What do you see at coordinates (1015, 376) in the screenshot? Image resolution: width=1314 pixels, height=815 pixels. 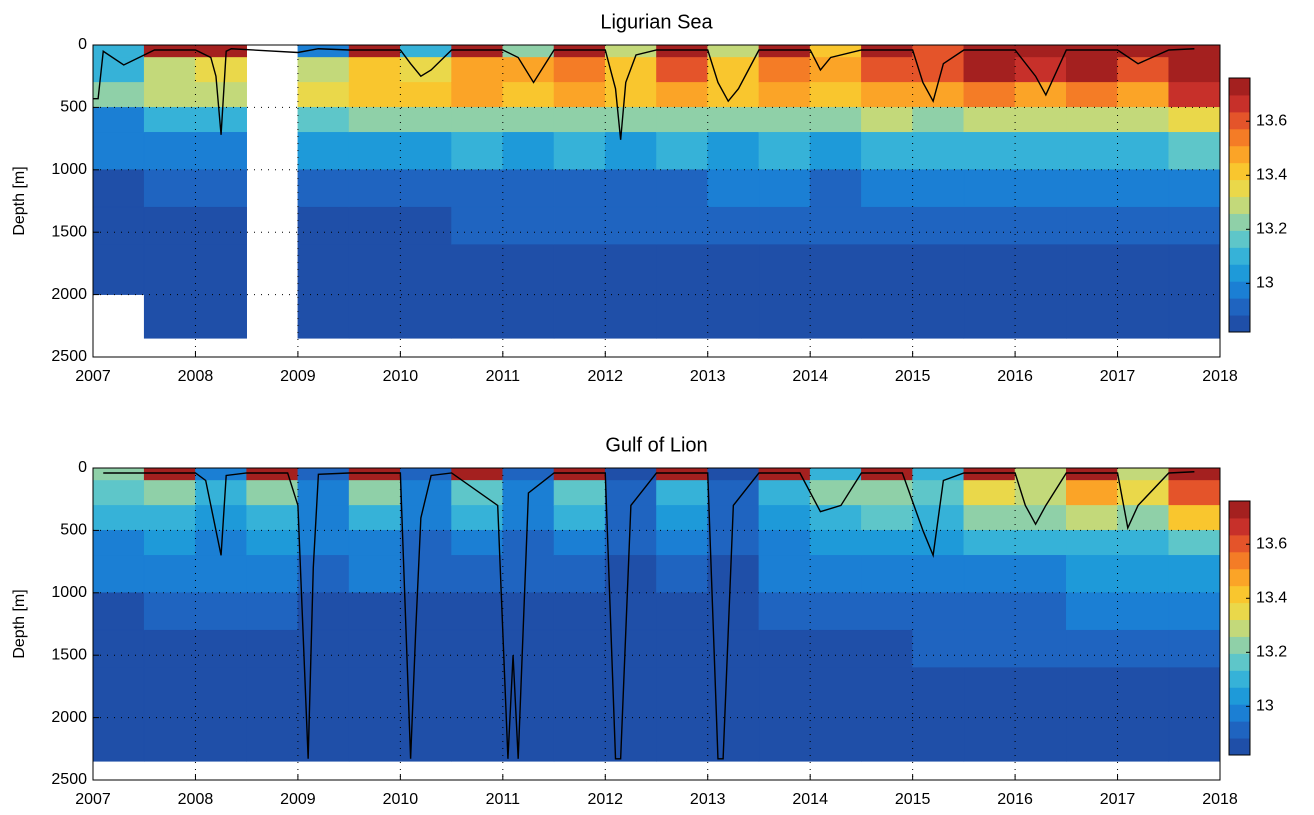 I see `x-tick-label: 2016` at bounding box center [1015, 376].